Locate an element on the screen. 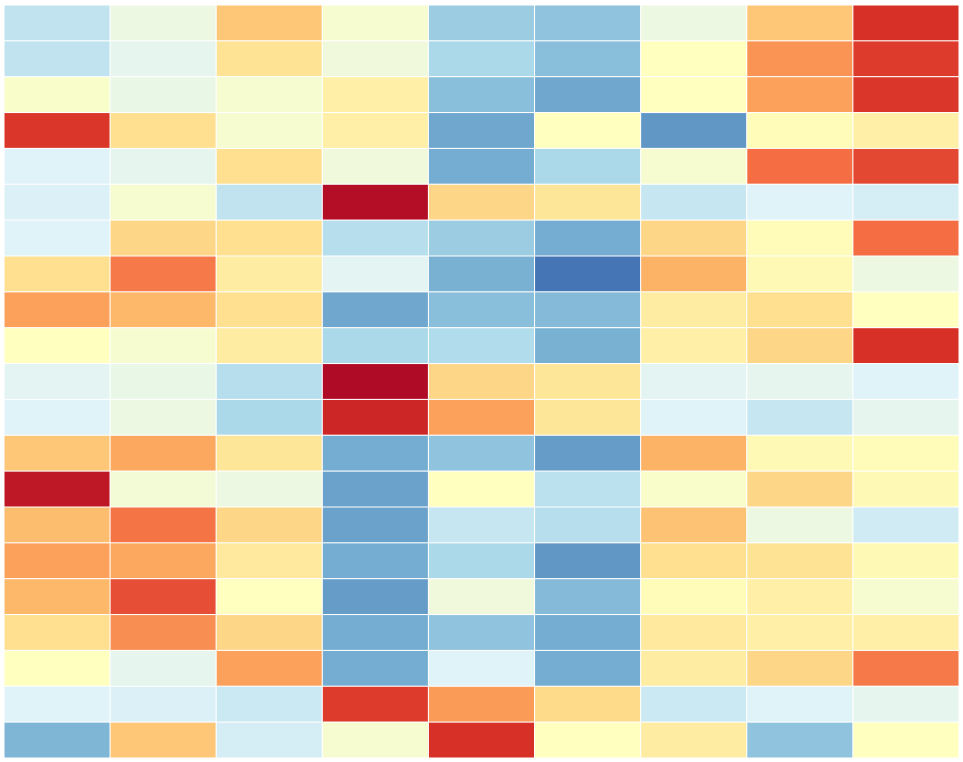 The width and height of the screenshot is (963, 762). heatmap-cell-r3-c8 is located at coordinates (906, 130).